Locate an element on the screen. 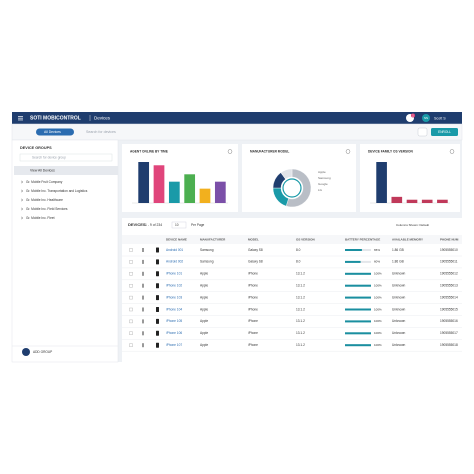  cell-name: iPhone 103 is located at coordinates (174, 297).